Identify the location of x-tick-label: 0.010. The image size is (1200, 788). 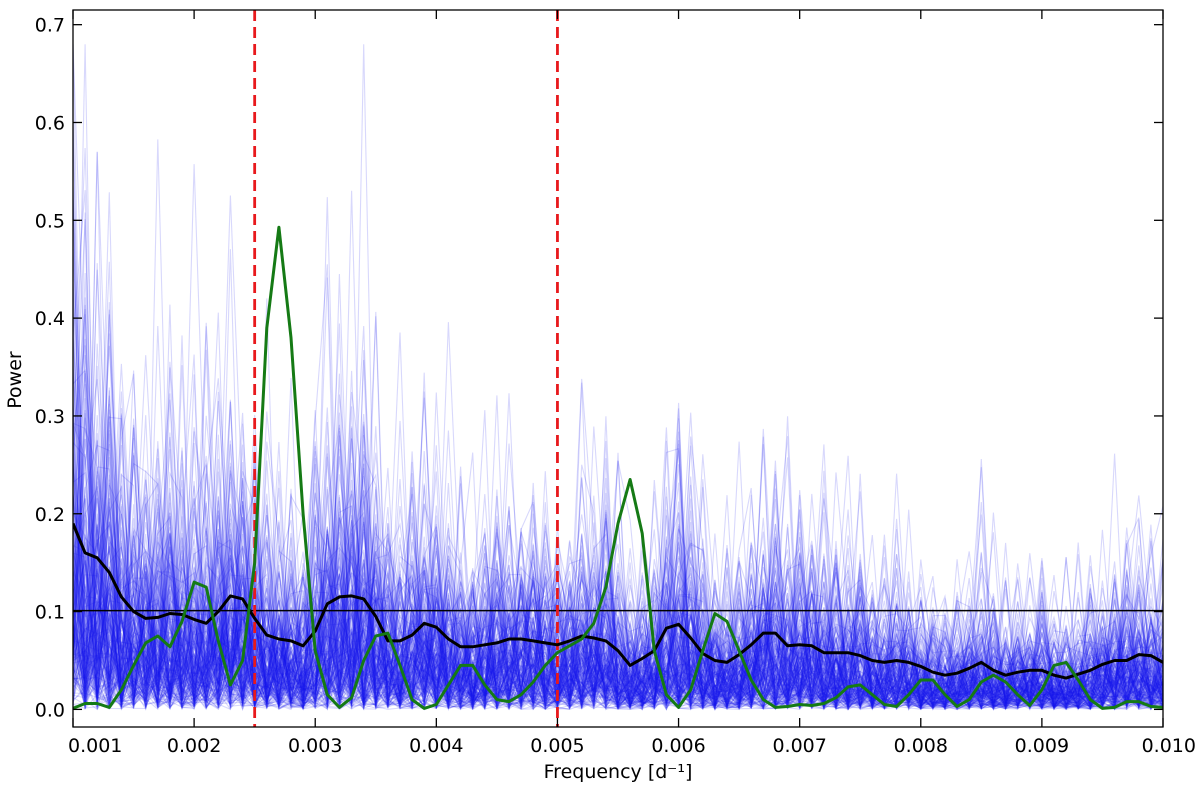
(1169, 746).